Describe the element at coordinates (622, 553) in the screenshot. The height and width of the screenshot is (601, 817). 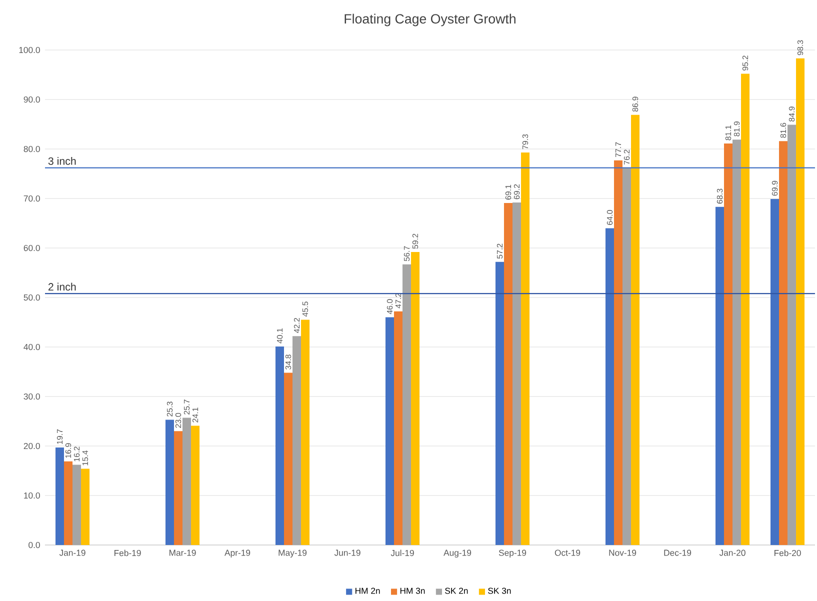
I see `x-tick-label: Nov-19` at that location.